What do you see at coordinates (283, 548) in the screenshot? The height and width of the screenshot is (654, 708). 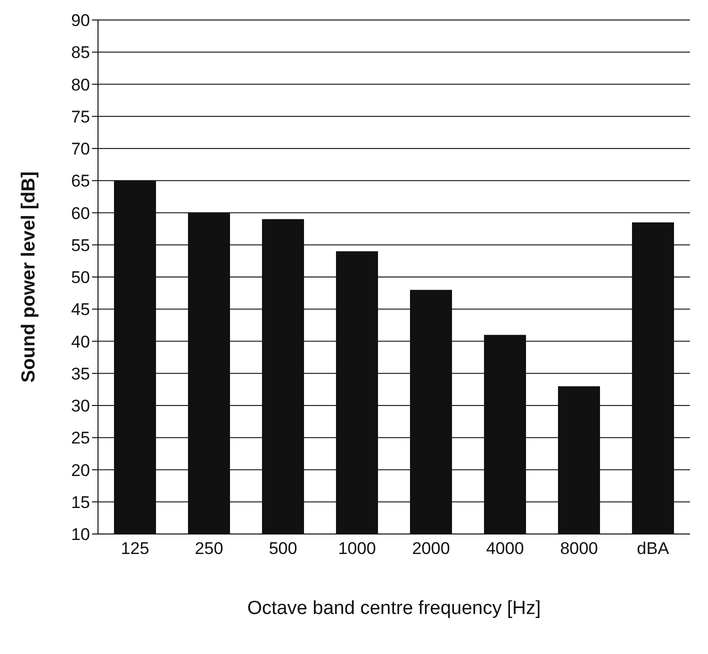 I see `x-tick-label: 500` at bounding box center [283, 548].